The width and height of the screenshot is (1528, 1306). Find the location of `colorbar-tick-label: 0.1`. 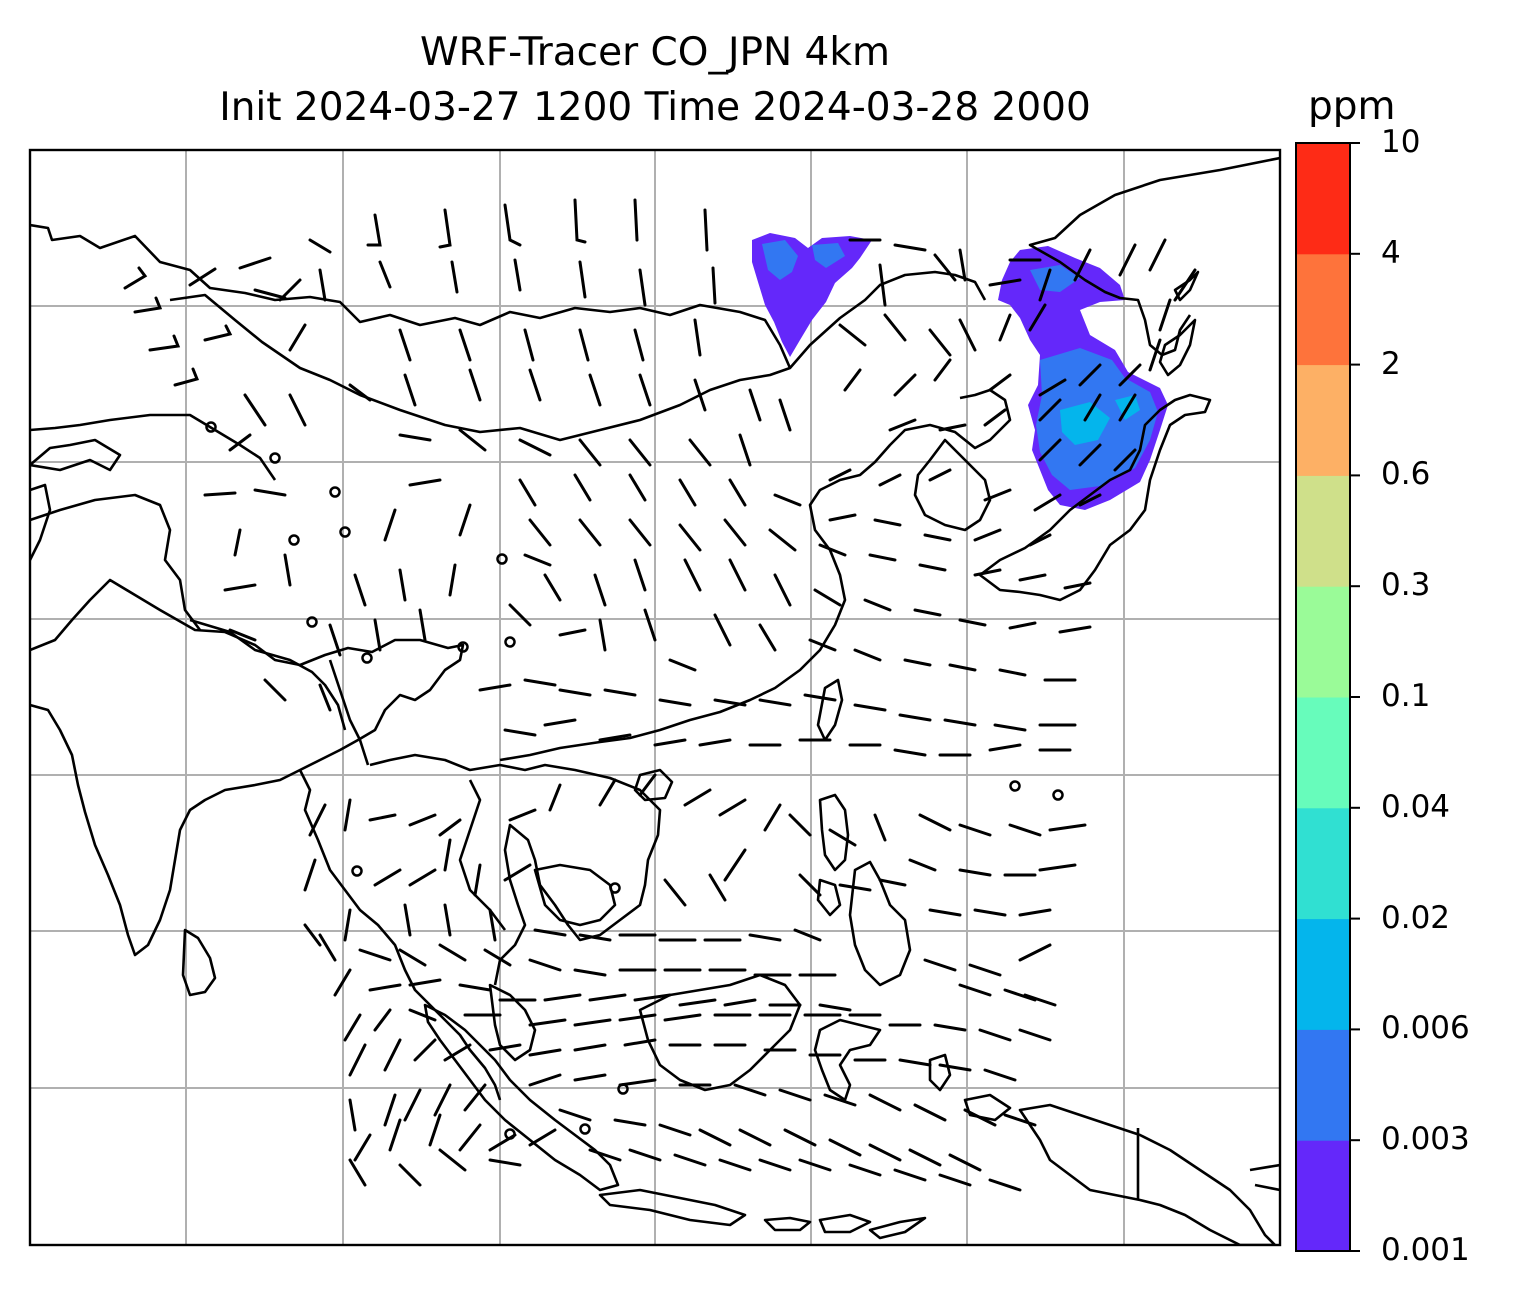

colorbar-tick-label: 0.1 is located at coordinates (1406, 696).